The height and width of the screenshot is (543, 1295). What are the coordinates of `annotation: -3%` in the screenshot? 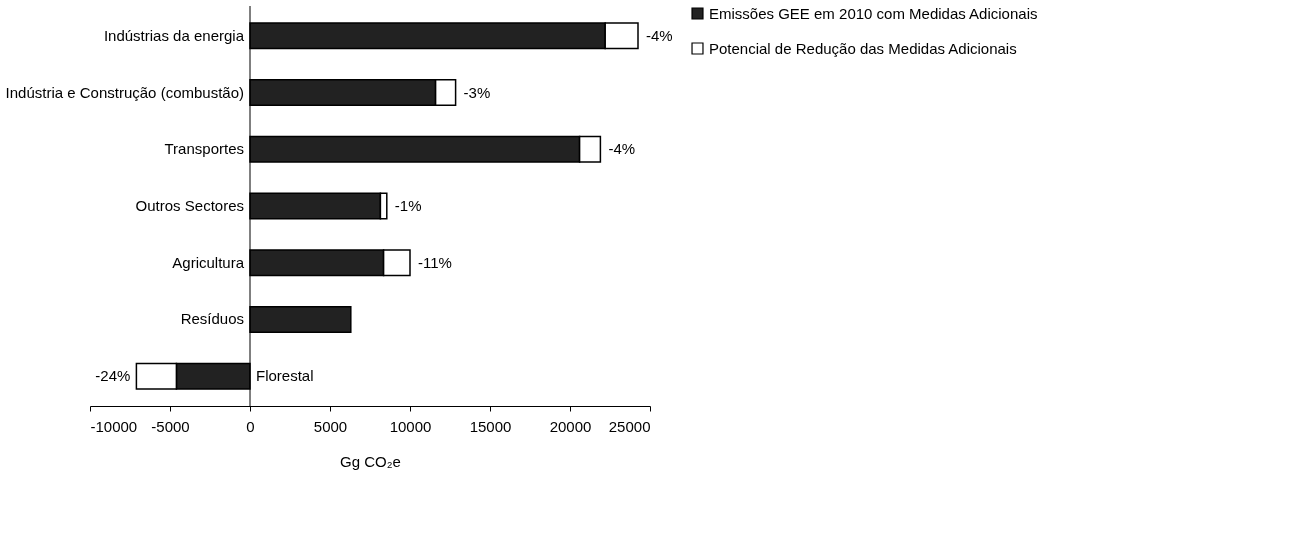 It's located at (477, 92).